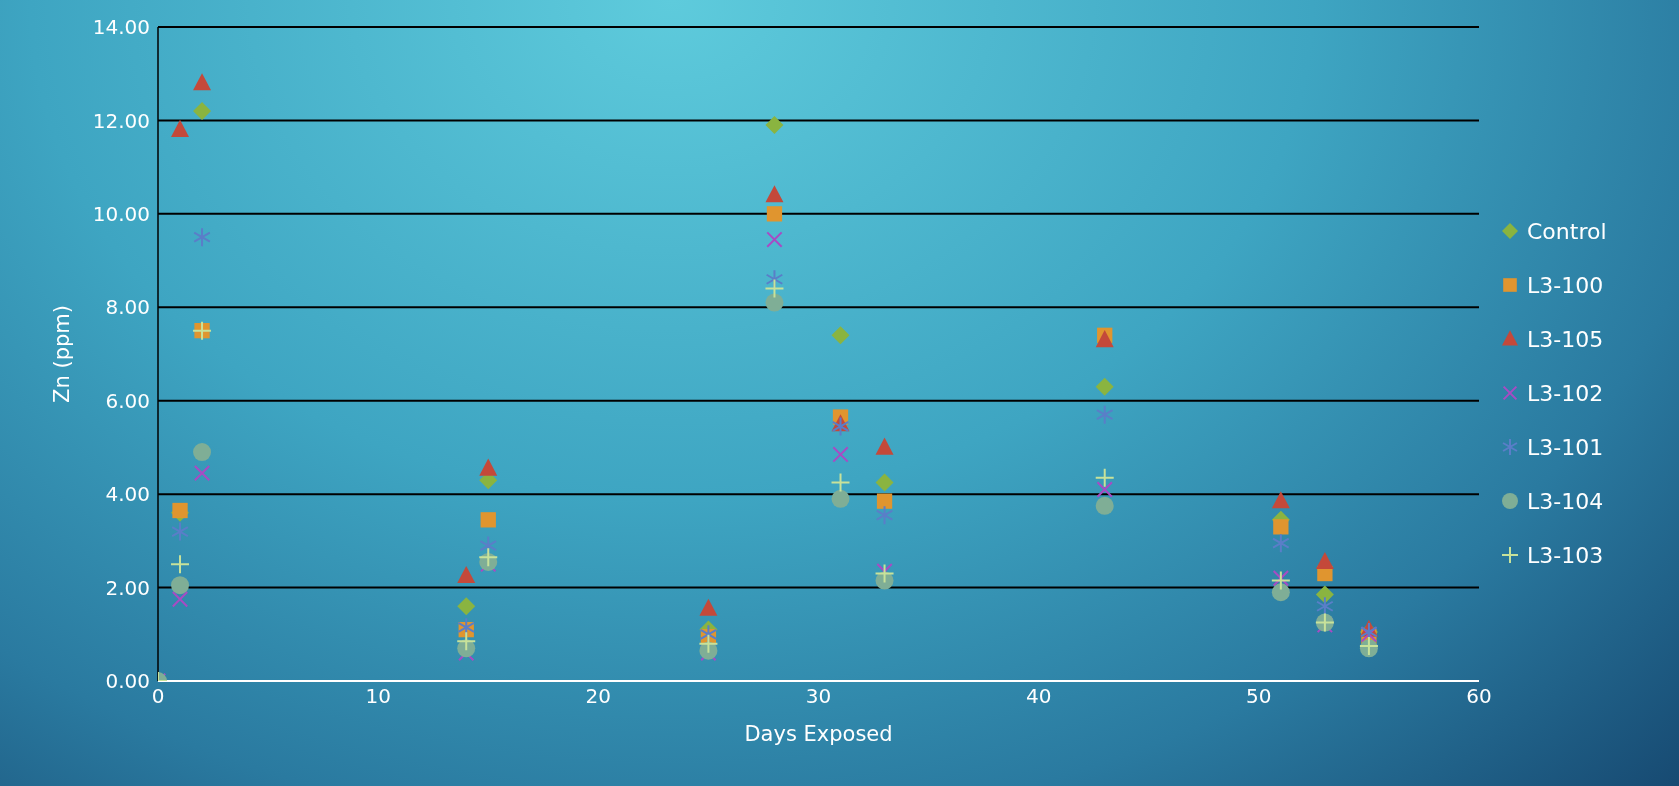 This screenshot has height=786, width=1679. What do you see at coordinates (1565, 285) in the screenshot?
I see `legend-label: L3-100` at bounding box center [1565, 285].